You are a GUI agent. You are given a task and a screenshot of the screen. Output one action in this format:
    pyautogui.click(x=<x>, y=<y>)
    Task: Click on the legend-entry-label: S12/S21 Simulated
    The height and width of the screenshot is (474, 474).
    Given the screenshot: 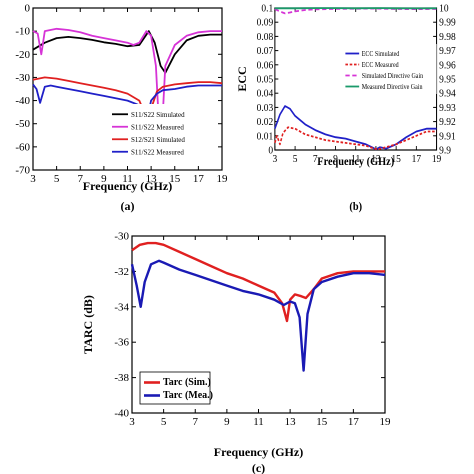 What is the action you would take?
    pyautogui.click(x=158, y=140)
    